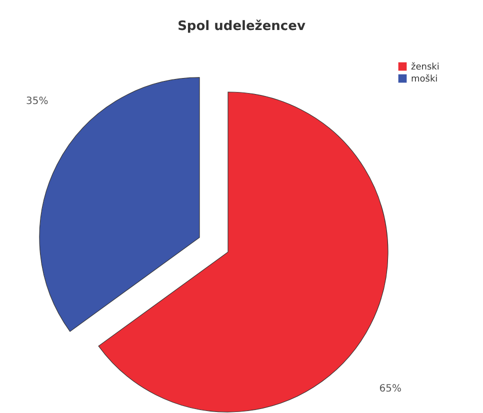 The image size is (483, 413). Describe the element at coordinates (425, 67) in the screenshot. I see `legend-label: ženski` at that location.